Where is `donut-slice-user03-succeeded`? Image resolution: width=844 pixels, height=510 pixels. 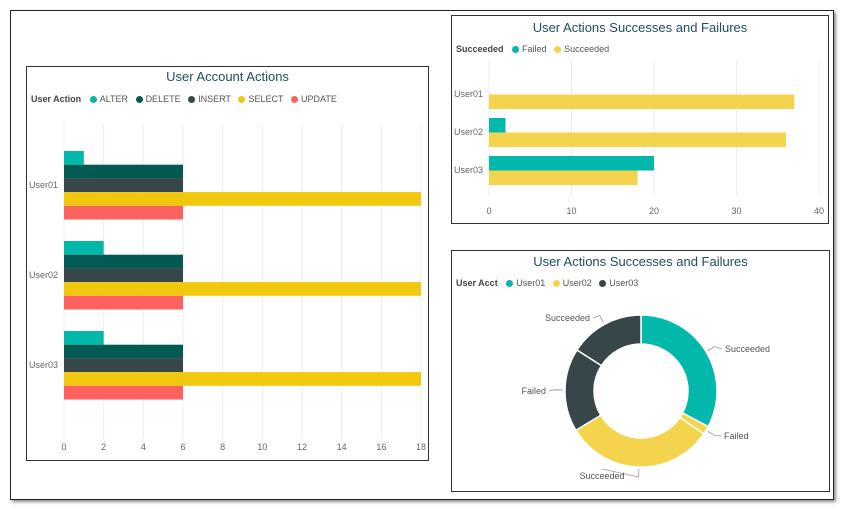
donut-slice-user03-succeeded is located at coordinates (608, 340).